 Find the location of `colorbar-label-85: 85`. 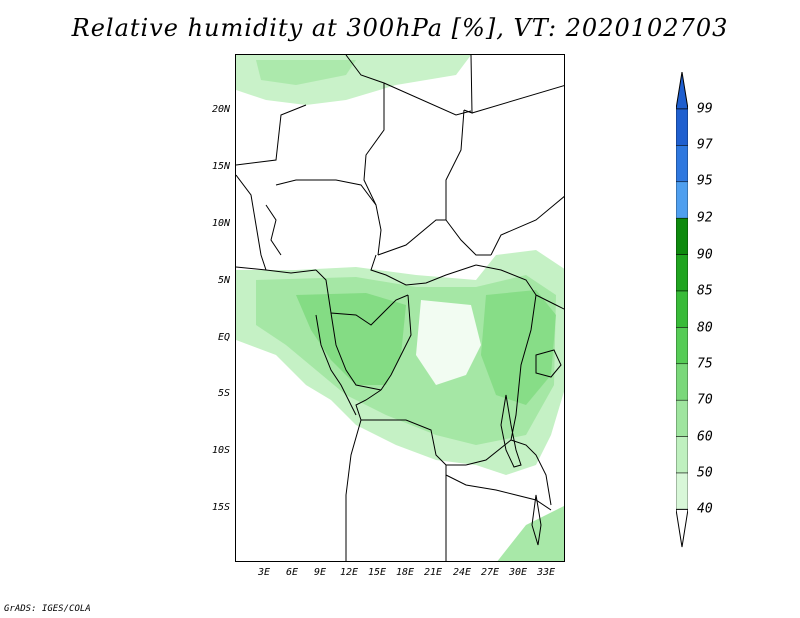

colorbar-label-85: 85 is located at coordinates (705, 291).